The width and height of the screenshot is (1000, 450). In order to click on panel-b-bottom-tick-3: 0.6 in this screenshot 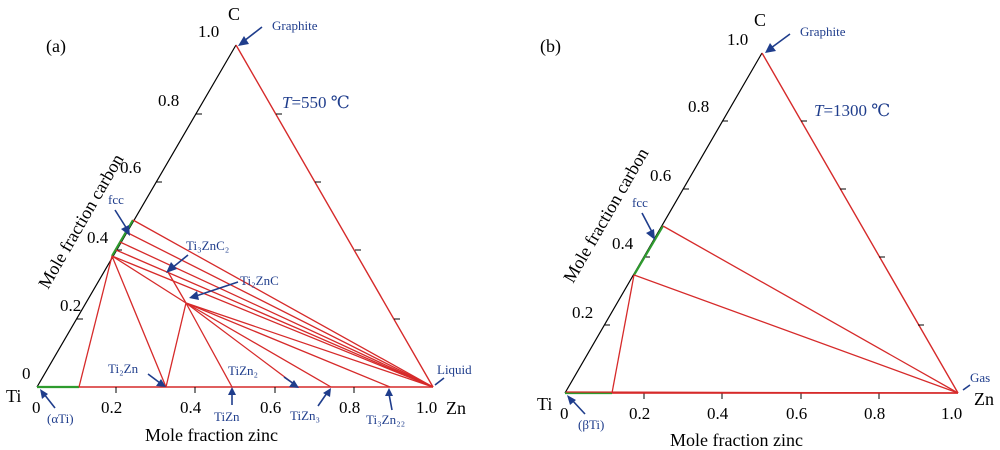, I will do `click(796, 413)`.